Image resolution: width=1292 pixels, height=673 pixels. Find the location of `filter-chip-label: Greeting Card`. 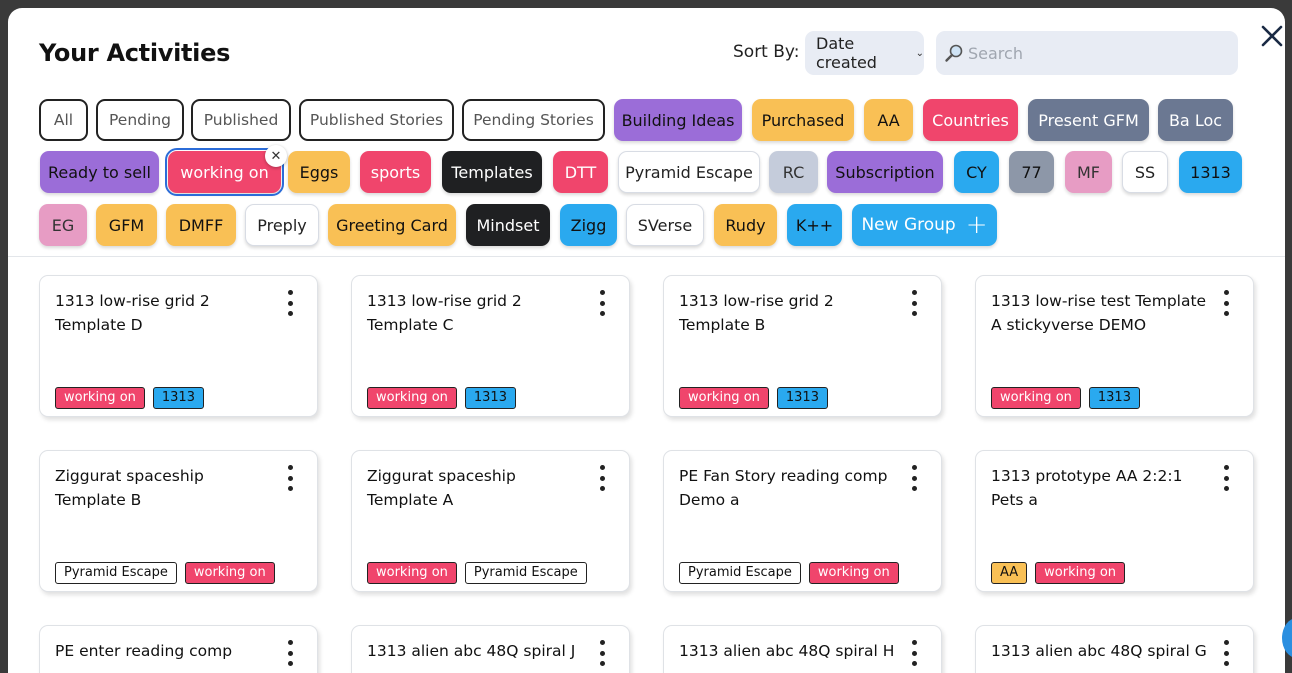

filter-chip-label: Greeting Card is located at coordinates (392, 225).